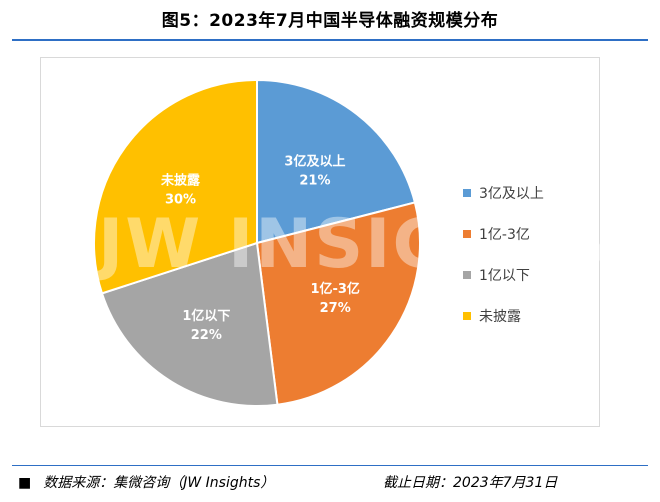 The image size is (660, 502). What do you see at coordinates (314, 180) in the screenshot?
I see `slice-label-value: 21%` at bounding box center [314, 180].